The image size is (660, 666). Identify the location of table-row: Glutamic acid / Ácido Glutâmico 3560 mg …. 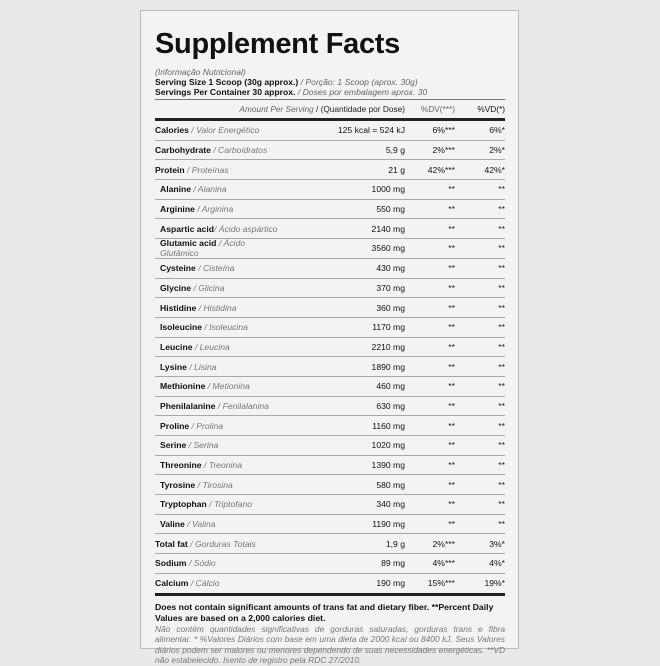
(330, 248).